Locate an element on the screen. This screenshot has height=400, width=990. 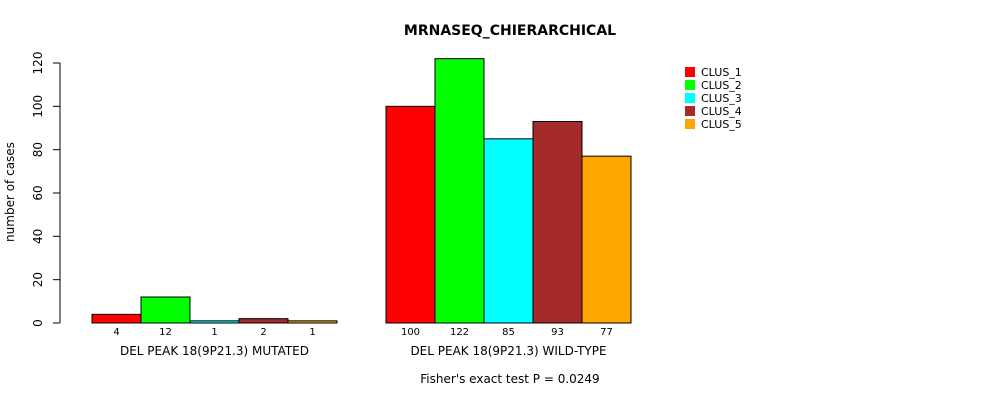
legend-label: CLUS_3 is located at coordinates (721, 98).